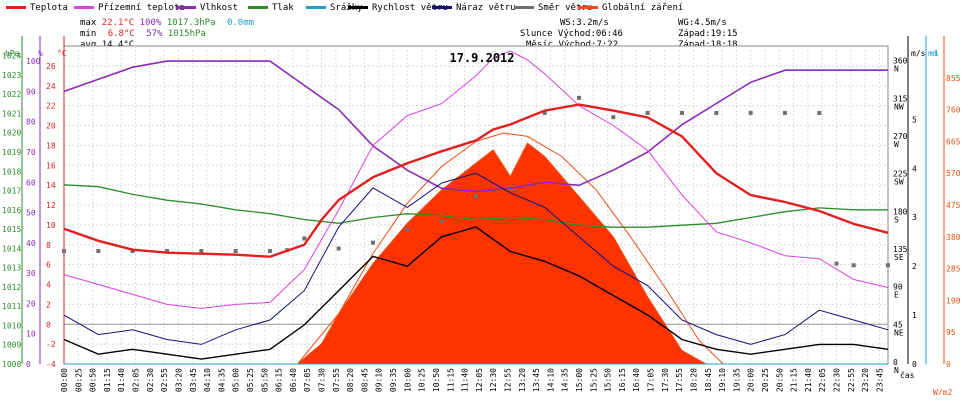 This screenshot has width=966, height=400. Describe the element at coordinates (11, 364) in the screenshot. I see `y-tick-press: 1008` at that location.